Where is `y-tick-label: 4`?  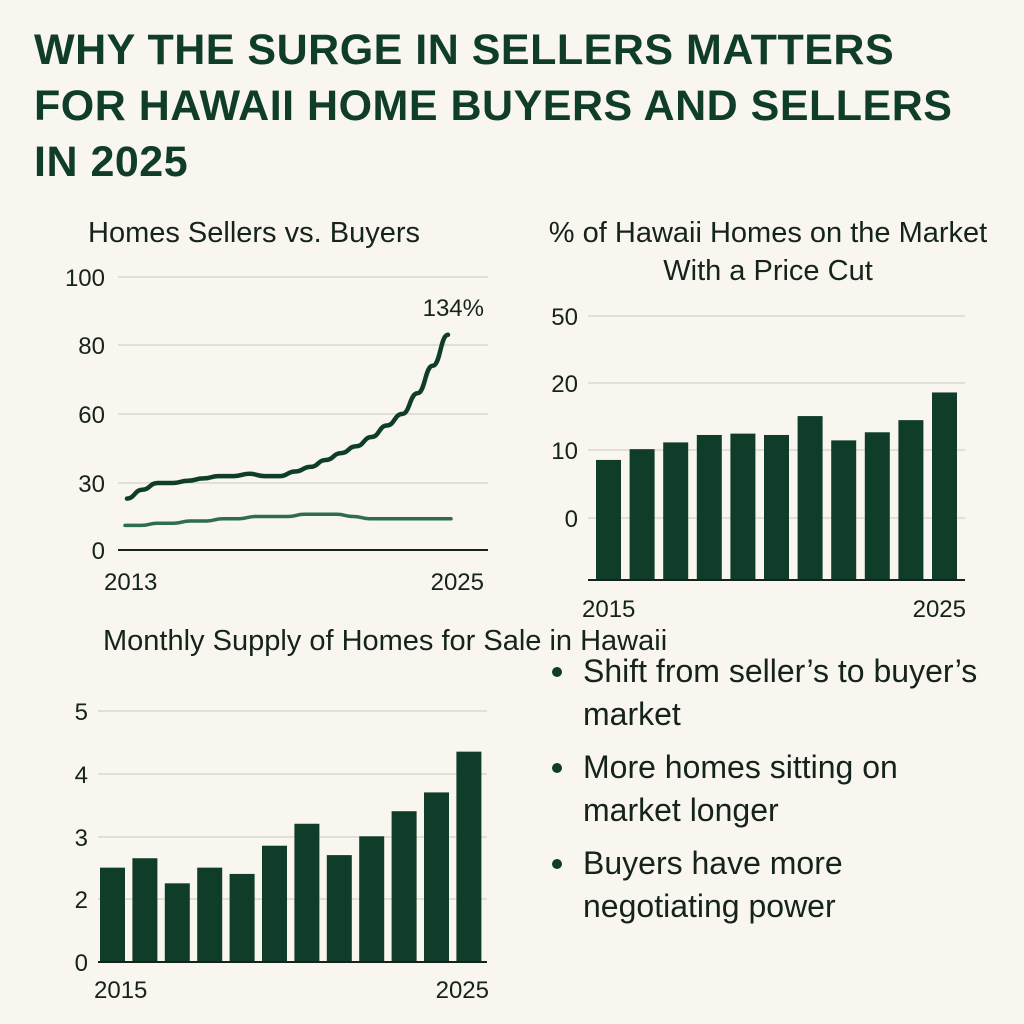 y-tick-label: 4 is located at coordinates (81, 775).